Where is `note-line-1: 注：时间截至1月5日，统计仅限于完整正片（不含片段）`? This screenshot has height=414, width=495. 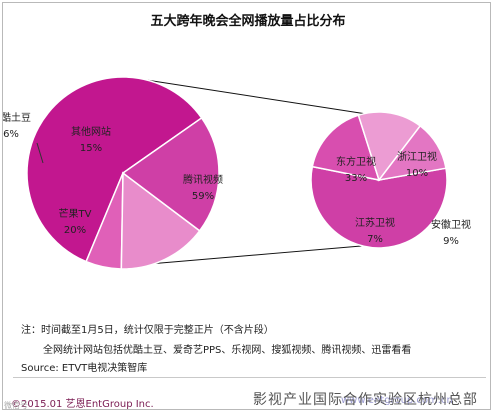
note-line-1: 注：时间截至1月5日，统计仅限于完整正片（不含片段） is located at coordinates (147, 330).